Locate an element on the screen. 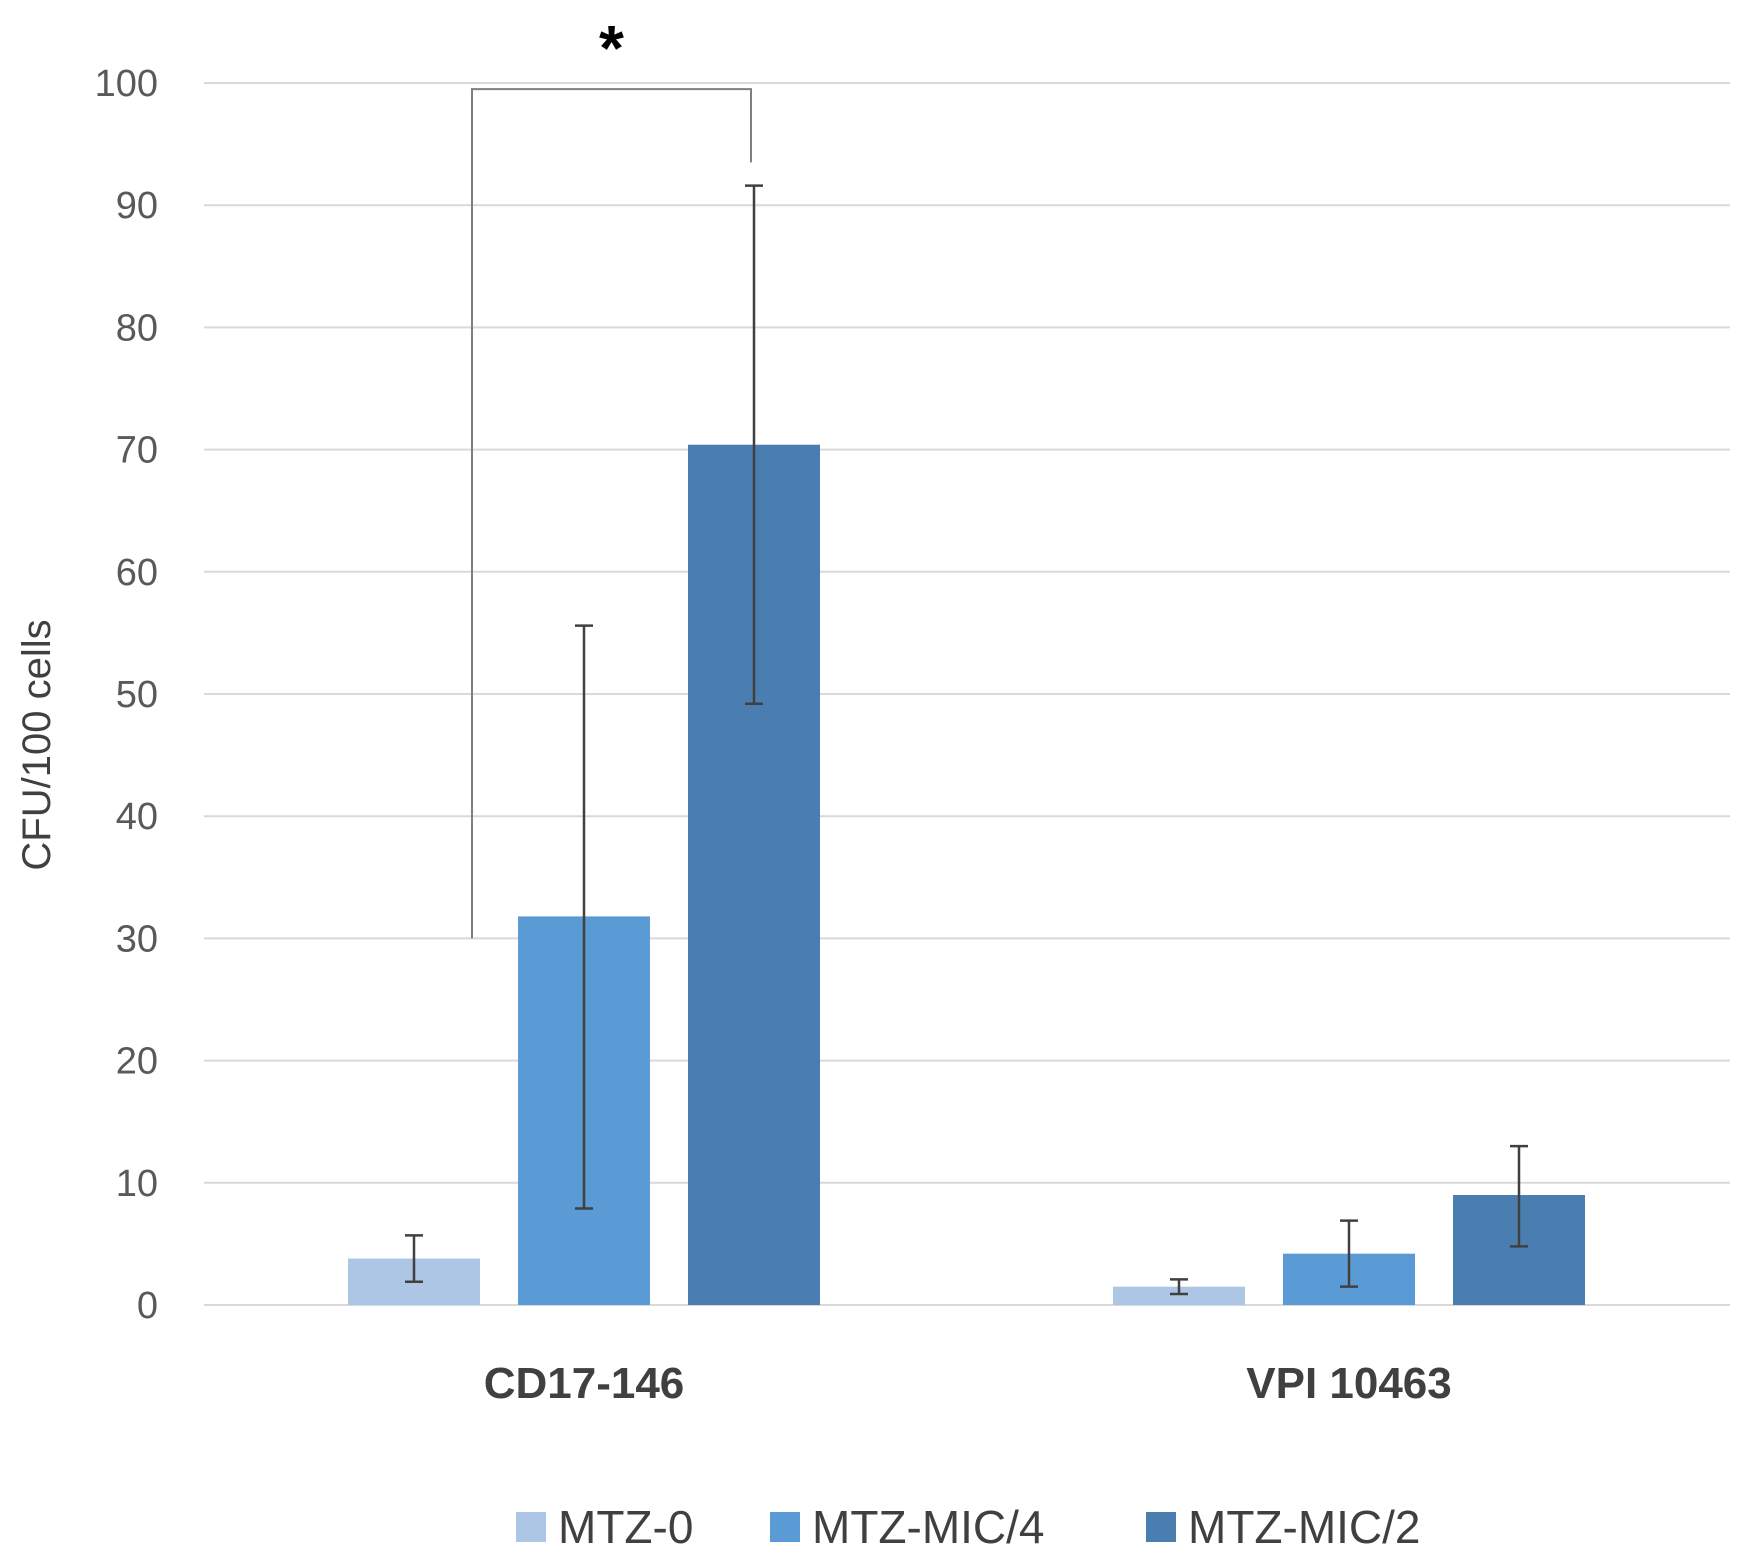 This screenshot has width=1744, height=1568. y-tick-label: 90 is located at coordinates (137, 206).